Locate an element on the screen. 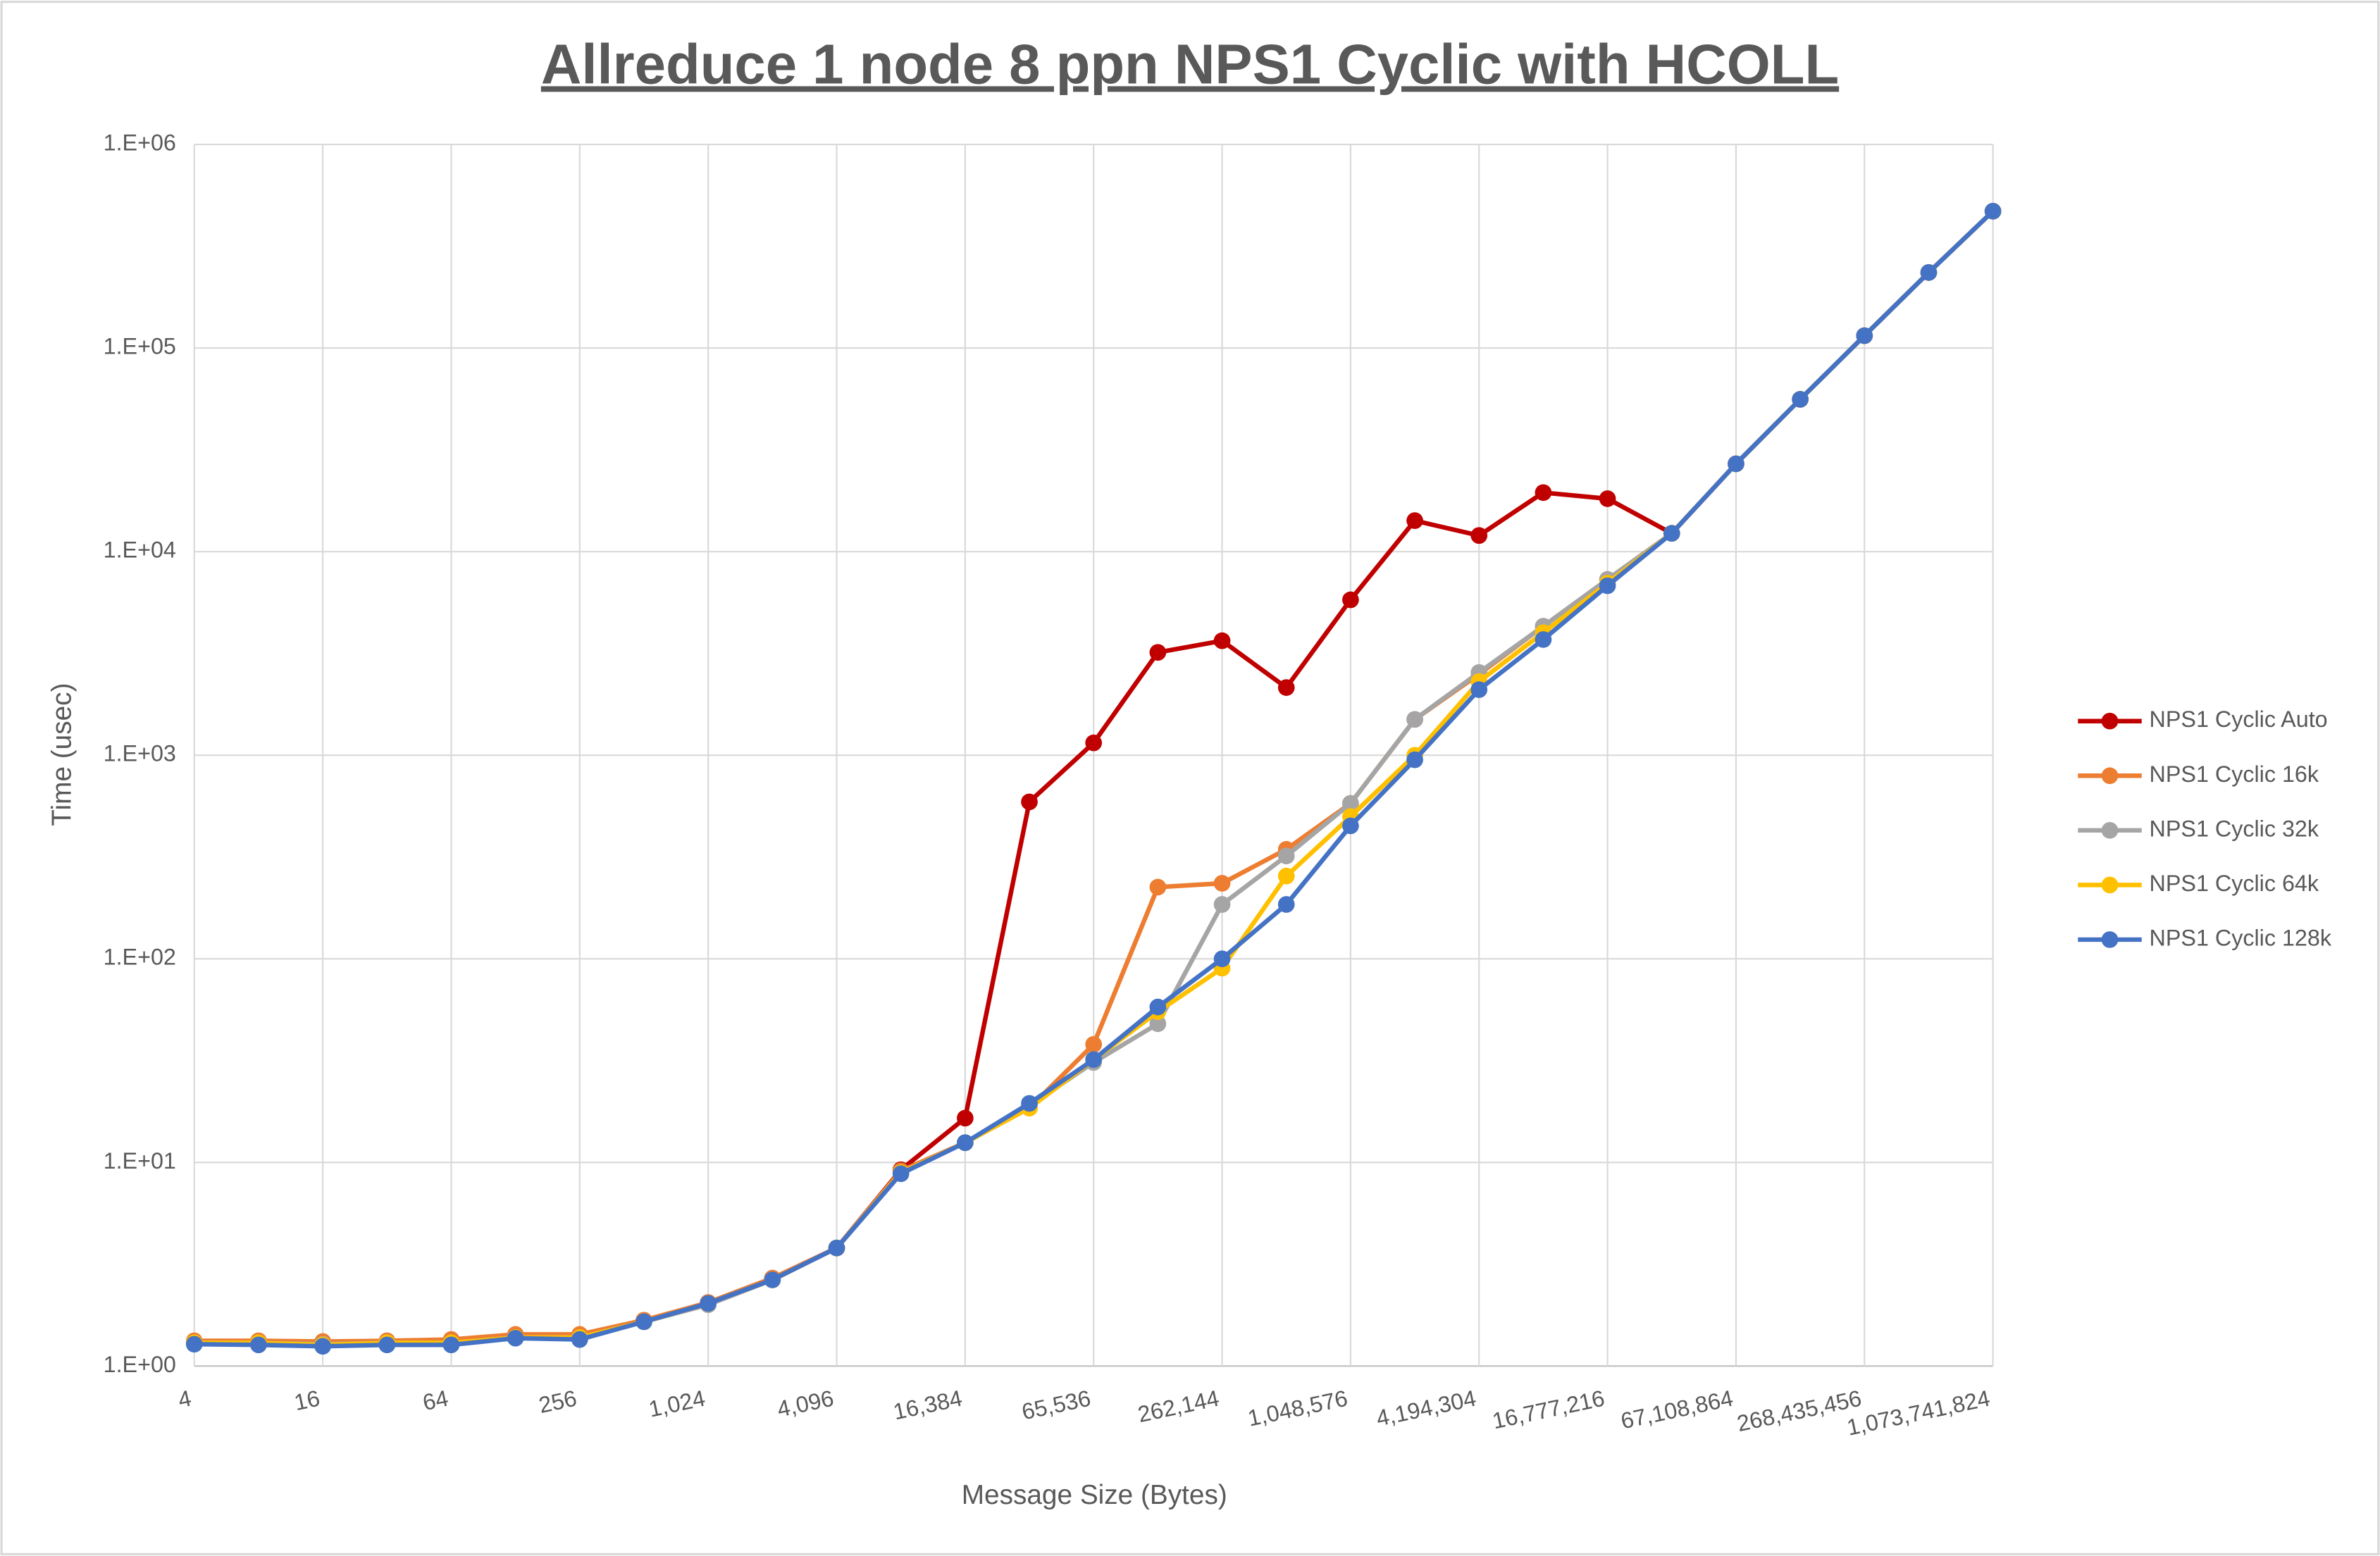  legend-label: NPS1 Cyclic Auto is located at coordinates (2239, 719).